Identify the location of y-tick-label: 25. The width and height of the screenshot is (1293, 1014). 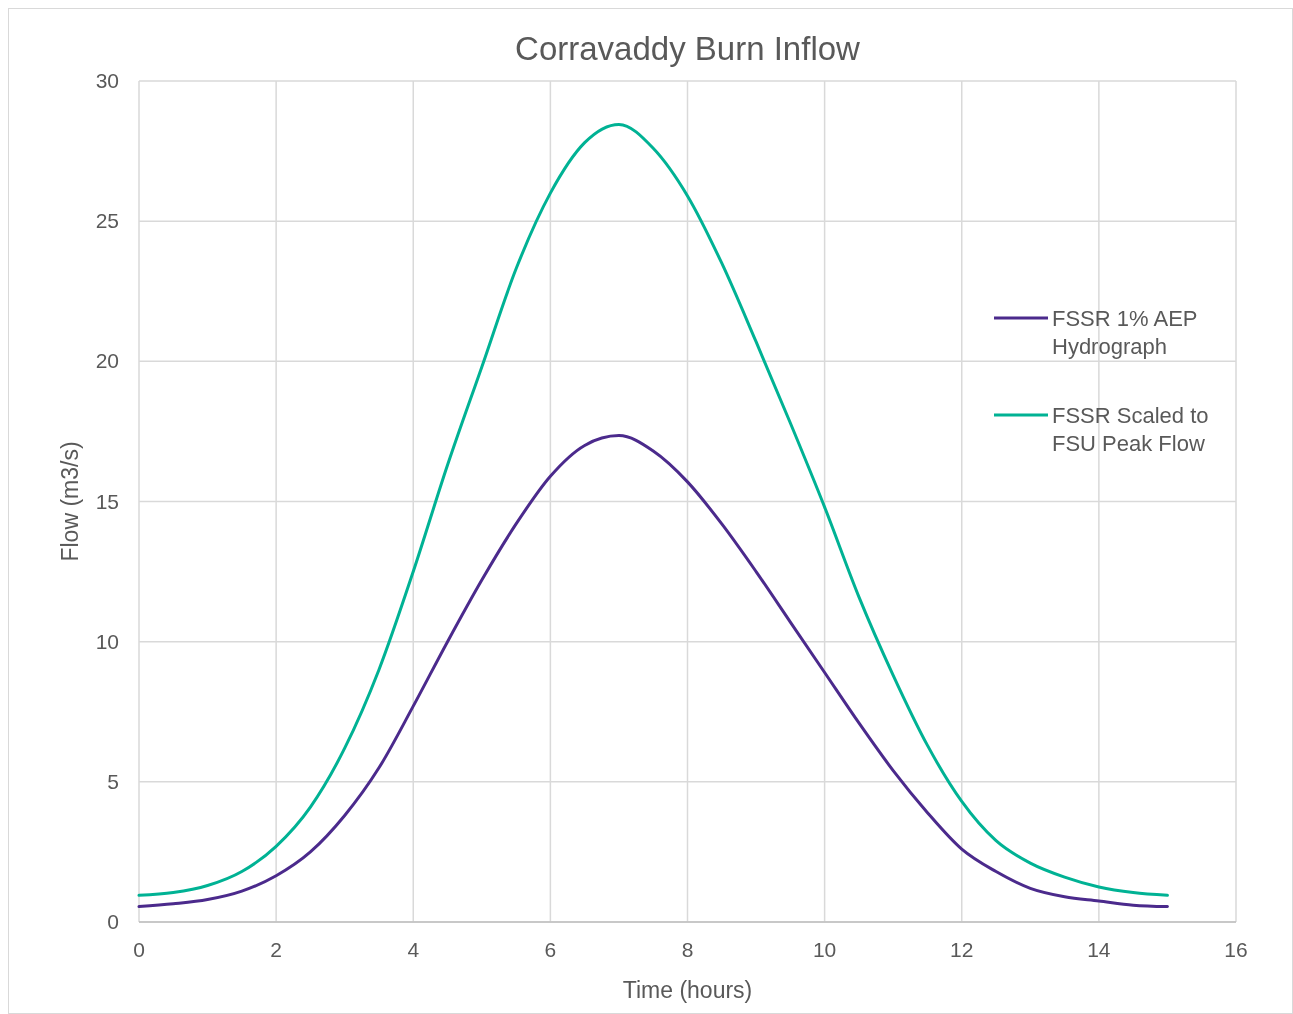
(107, 221).